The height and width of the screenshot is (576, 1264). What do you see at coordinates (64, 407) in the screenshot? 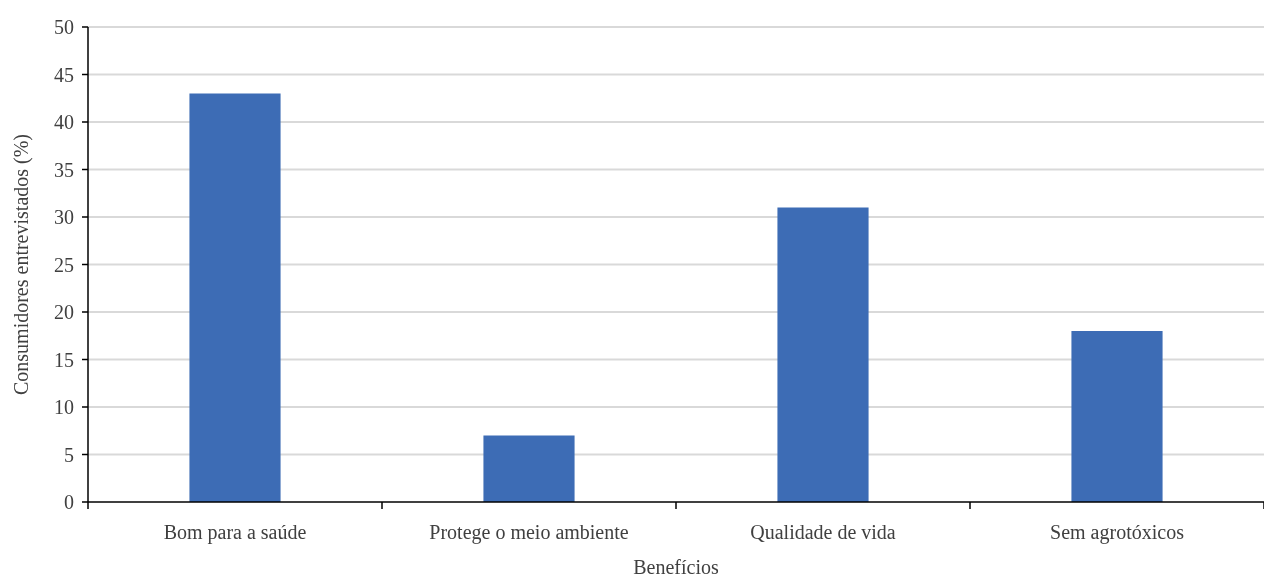
I see `y-tick-label: 10` at bounding box center [64, 407].